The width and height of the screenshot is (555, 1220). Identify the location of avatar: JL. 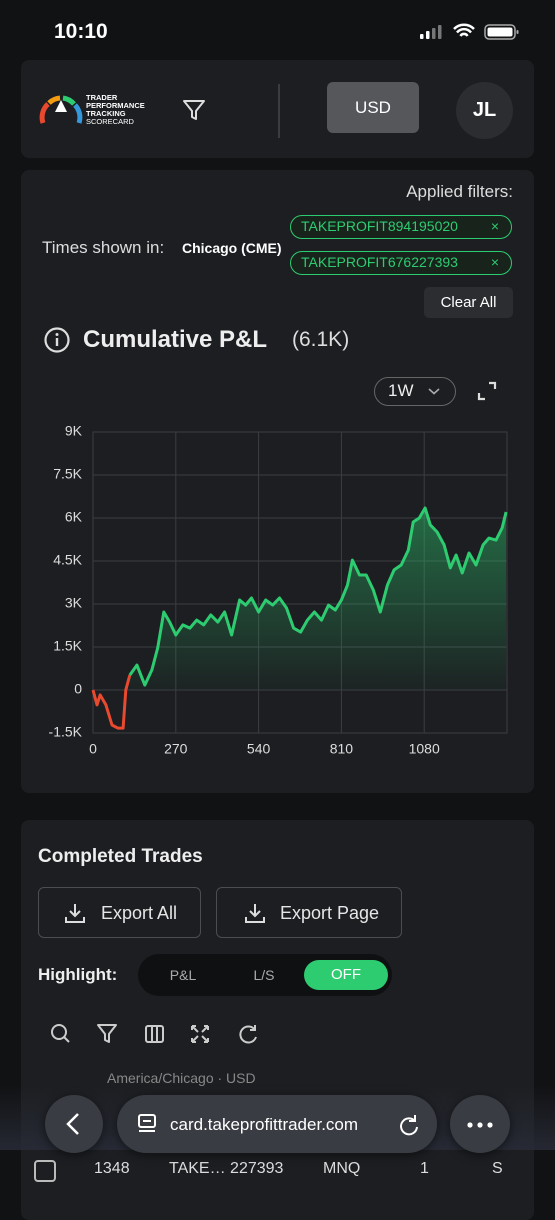
(484, 110).